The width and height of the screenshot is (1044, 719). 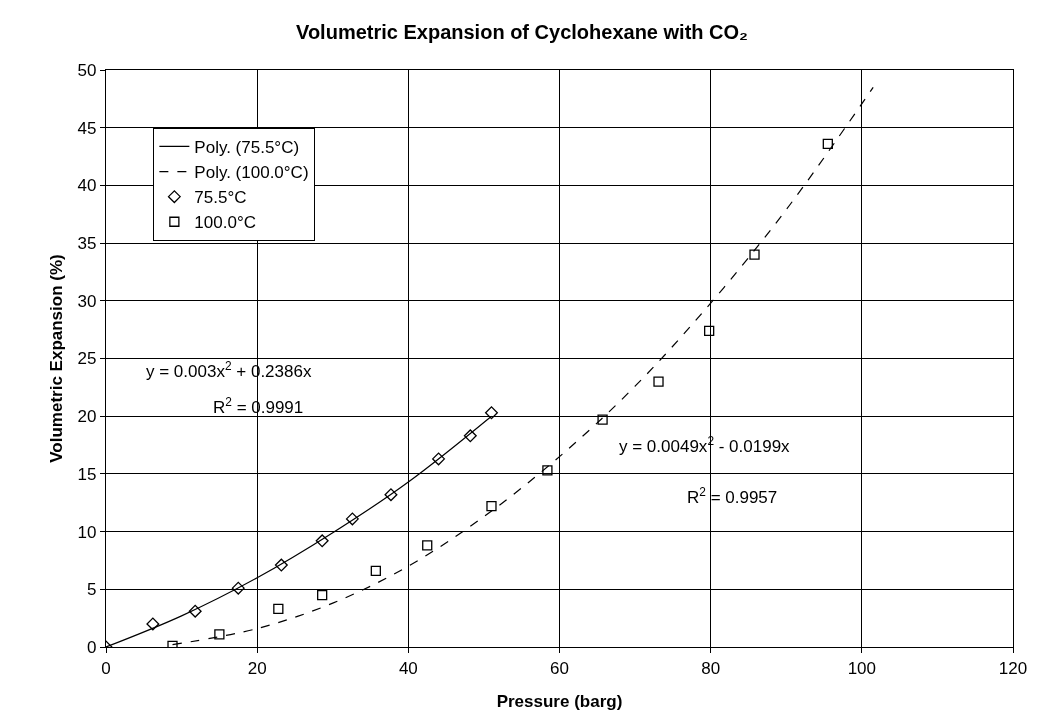 What do you see at coordinates (559, 668) in the screenshot?
I see `x-tick-label: 60` at bounding box center [559, 668].